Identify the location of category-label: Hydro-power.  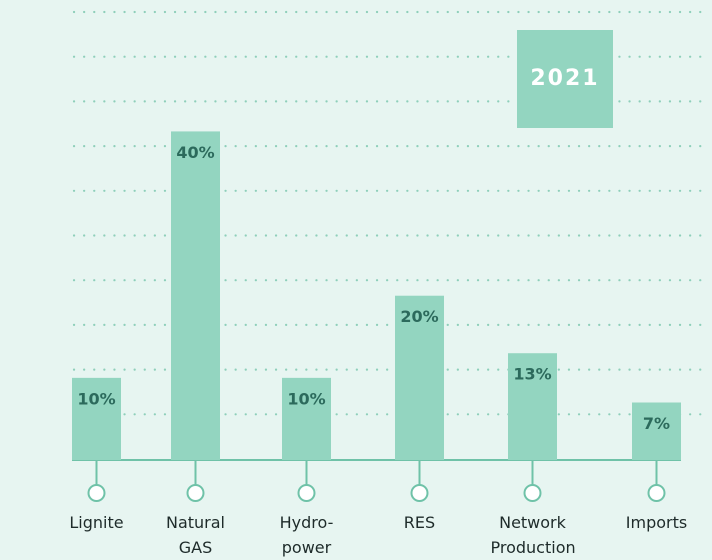
(306, 535).